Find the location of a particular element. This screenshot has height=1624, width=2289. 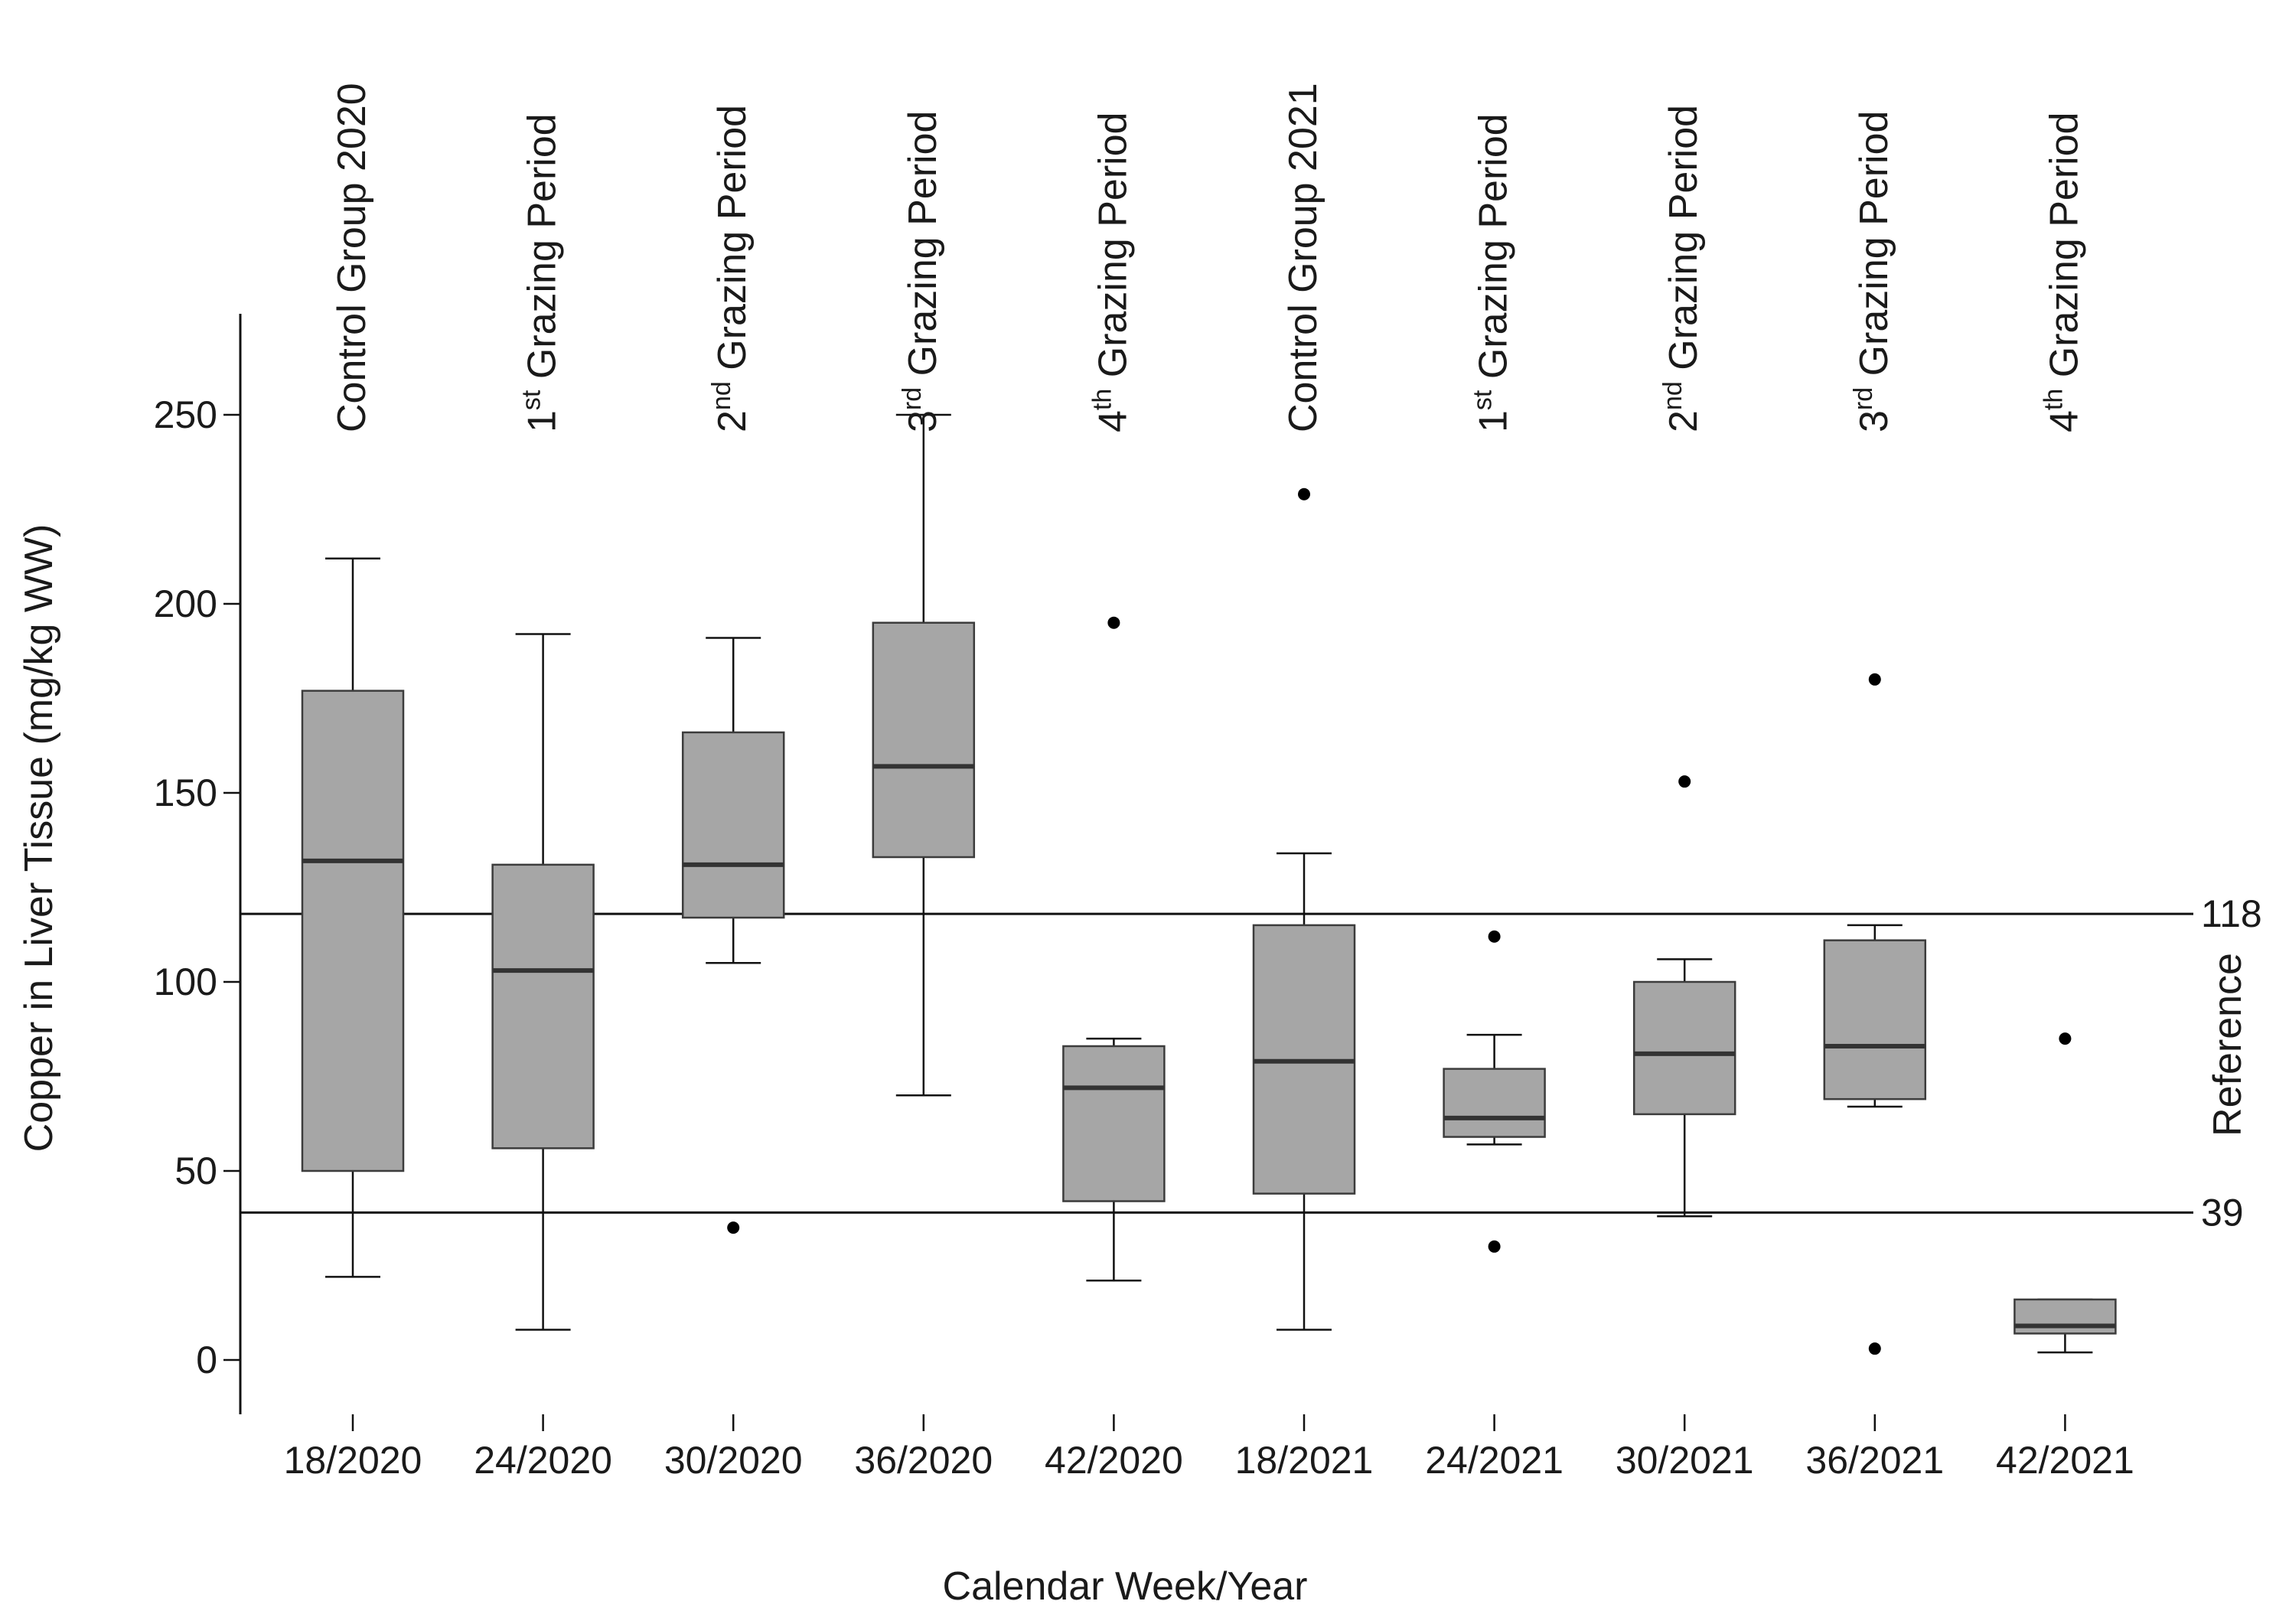

x-tick-label: 36/2021 is located at coordinates (1874, 1460).